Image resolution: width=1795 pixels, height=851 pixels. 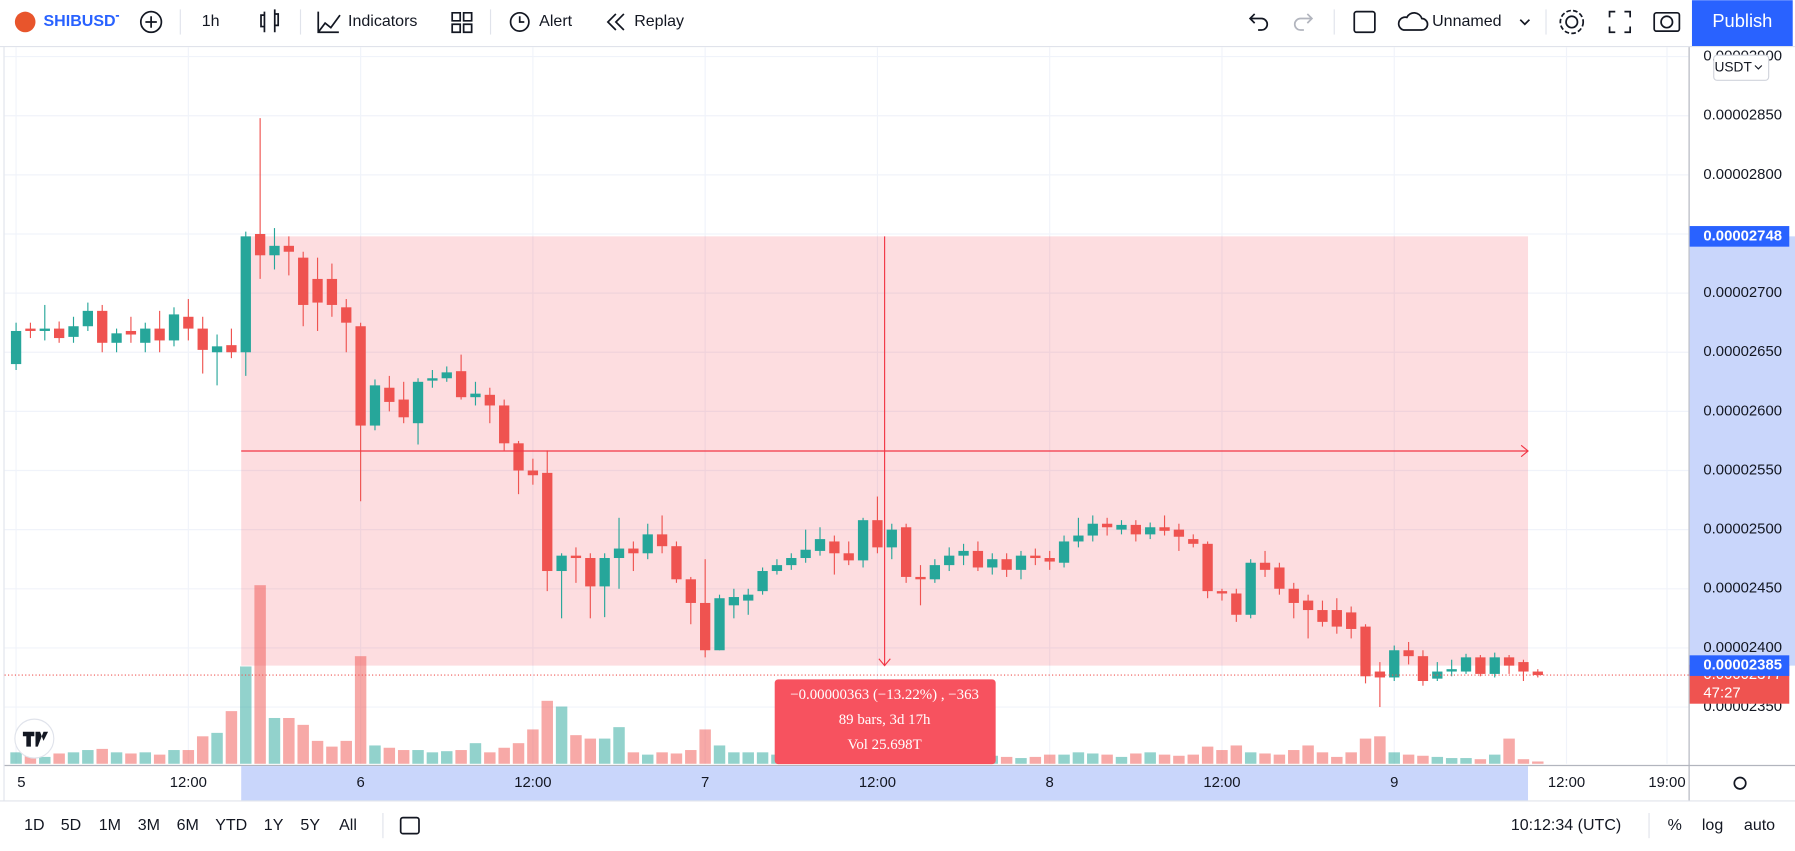 What do you see at coordinates (1712, 825) in the screenshot?
I see `scale-option: log` at bounding box center [1712, 825].